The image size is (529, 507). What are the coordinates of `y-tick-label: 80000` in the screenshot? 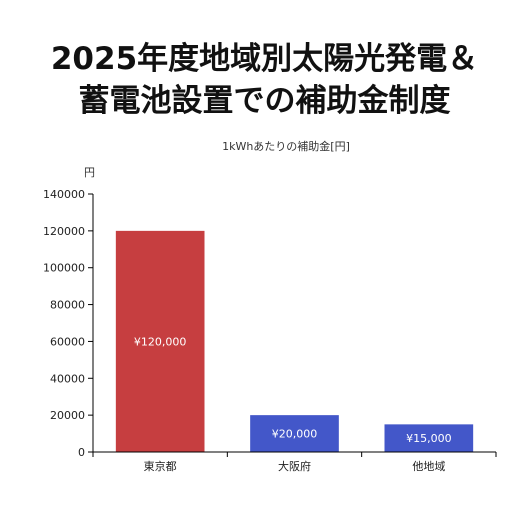 It's located at (67, 305).